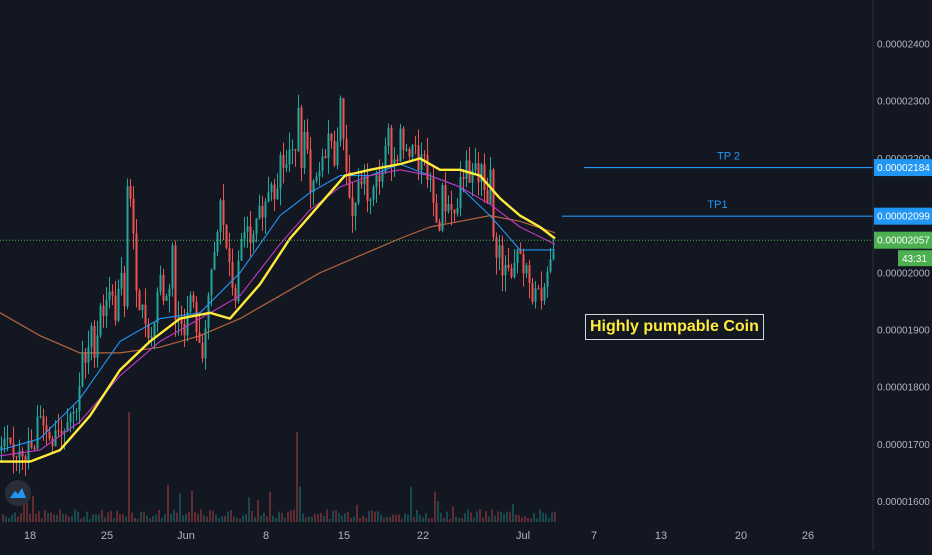 This screenshot has width=932, height=555. Describe the element at coordinates (419, 536) in the screenshot. I see `time-axis: 18 25 Jun 8 15 22 Jul 7 13 20 26` at that location.